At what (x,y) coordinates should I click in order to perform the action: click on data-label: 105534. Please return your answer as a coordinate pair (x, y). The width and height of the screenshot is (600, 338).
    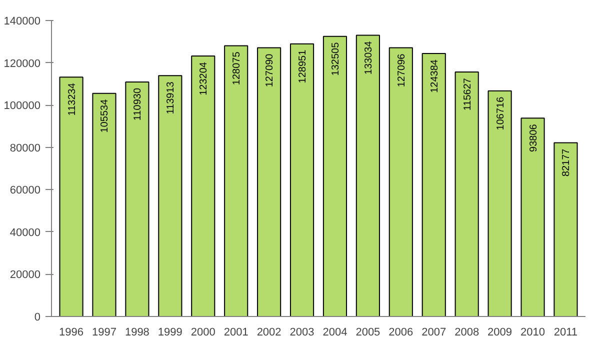
    Looking at the image, I should click on (105, 115).